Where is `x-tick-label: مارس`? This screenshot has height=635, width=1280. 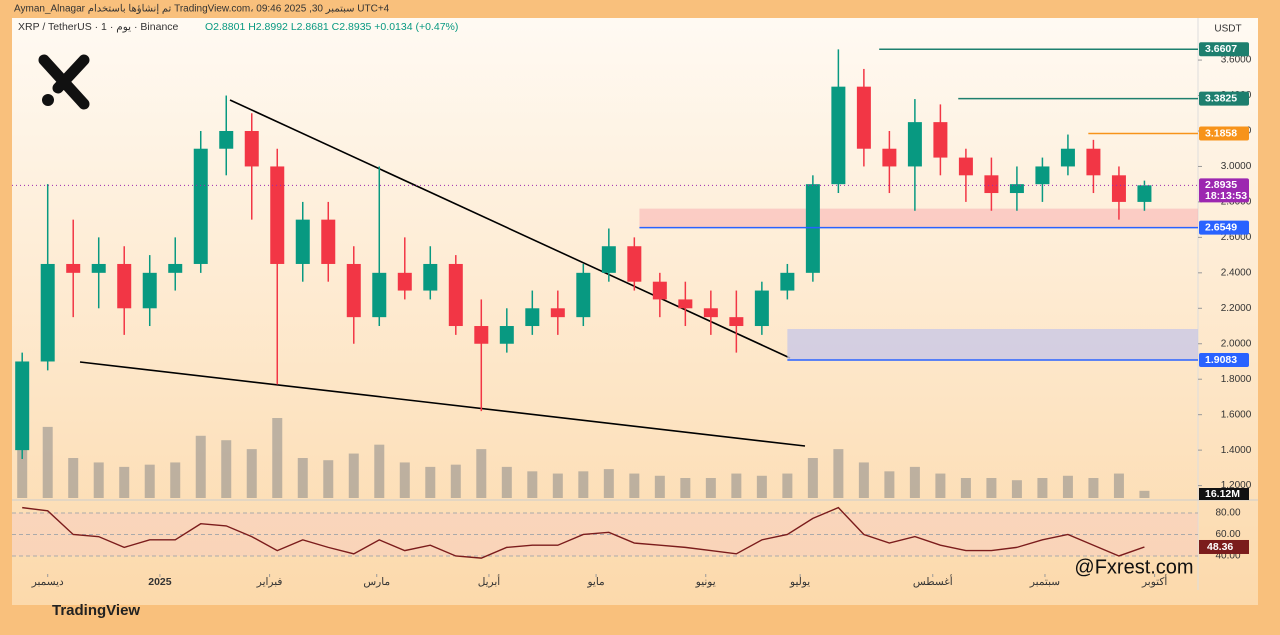 x-tick-label: مارس is located at coordinates (376, 582).